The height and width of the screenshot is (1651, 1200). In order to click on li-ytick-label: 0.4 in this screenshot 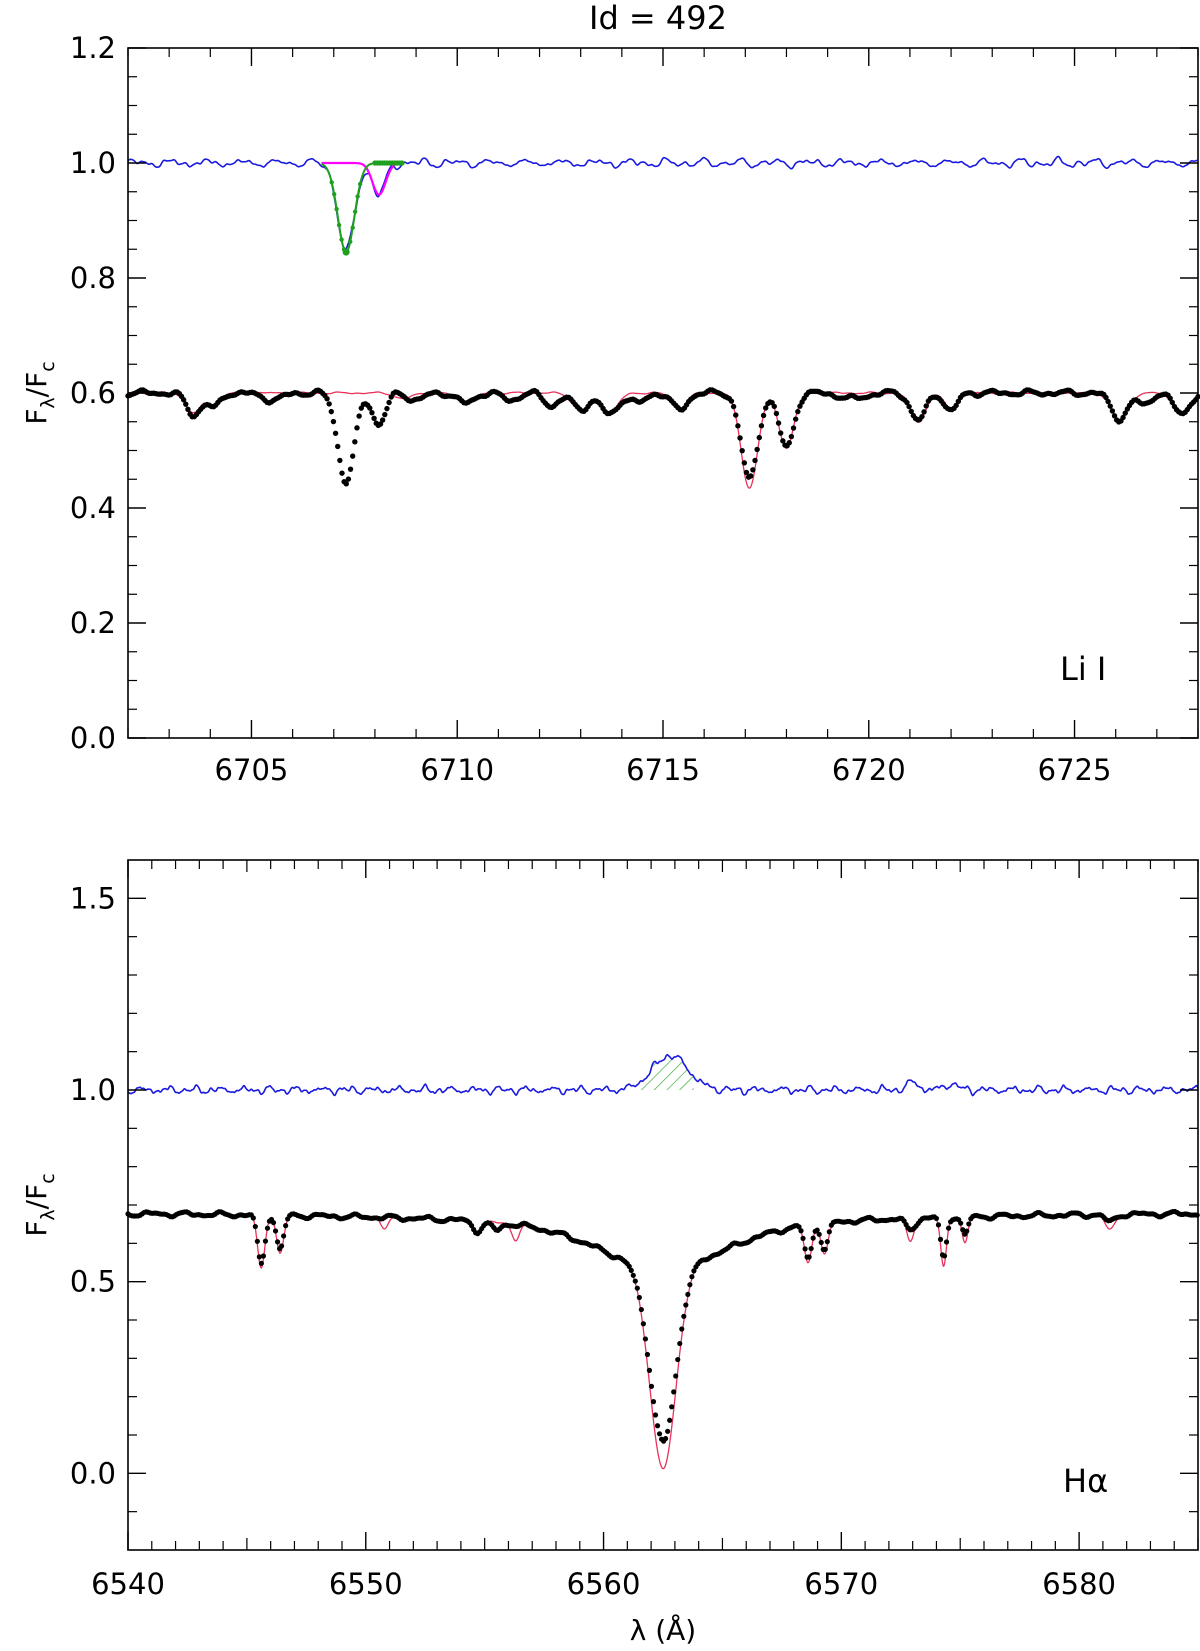, I will do `click(93, 508)`.